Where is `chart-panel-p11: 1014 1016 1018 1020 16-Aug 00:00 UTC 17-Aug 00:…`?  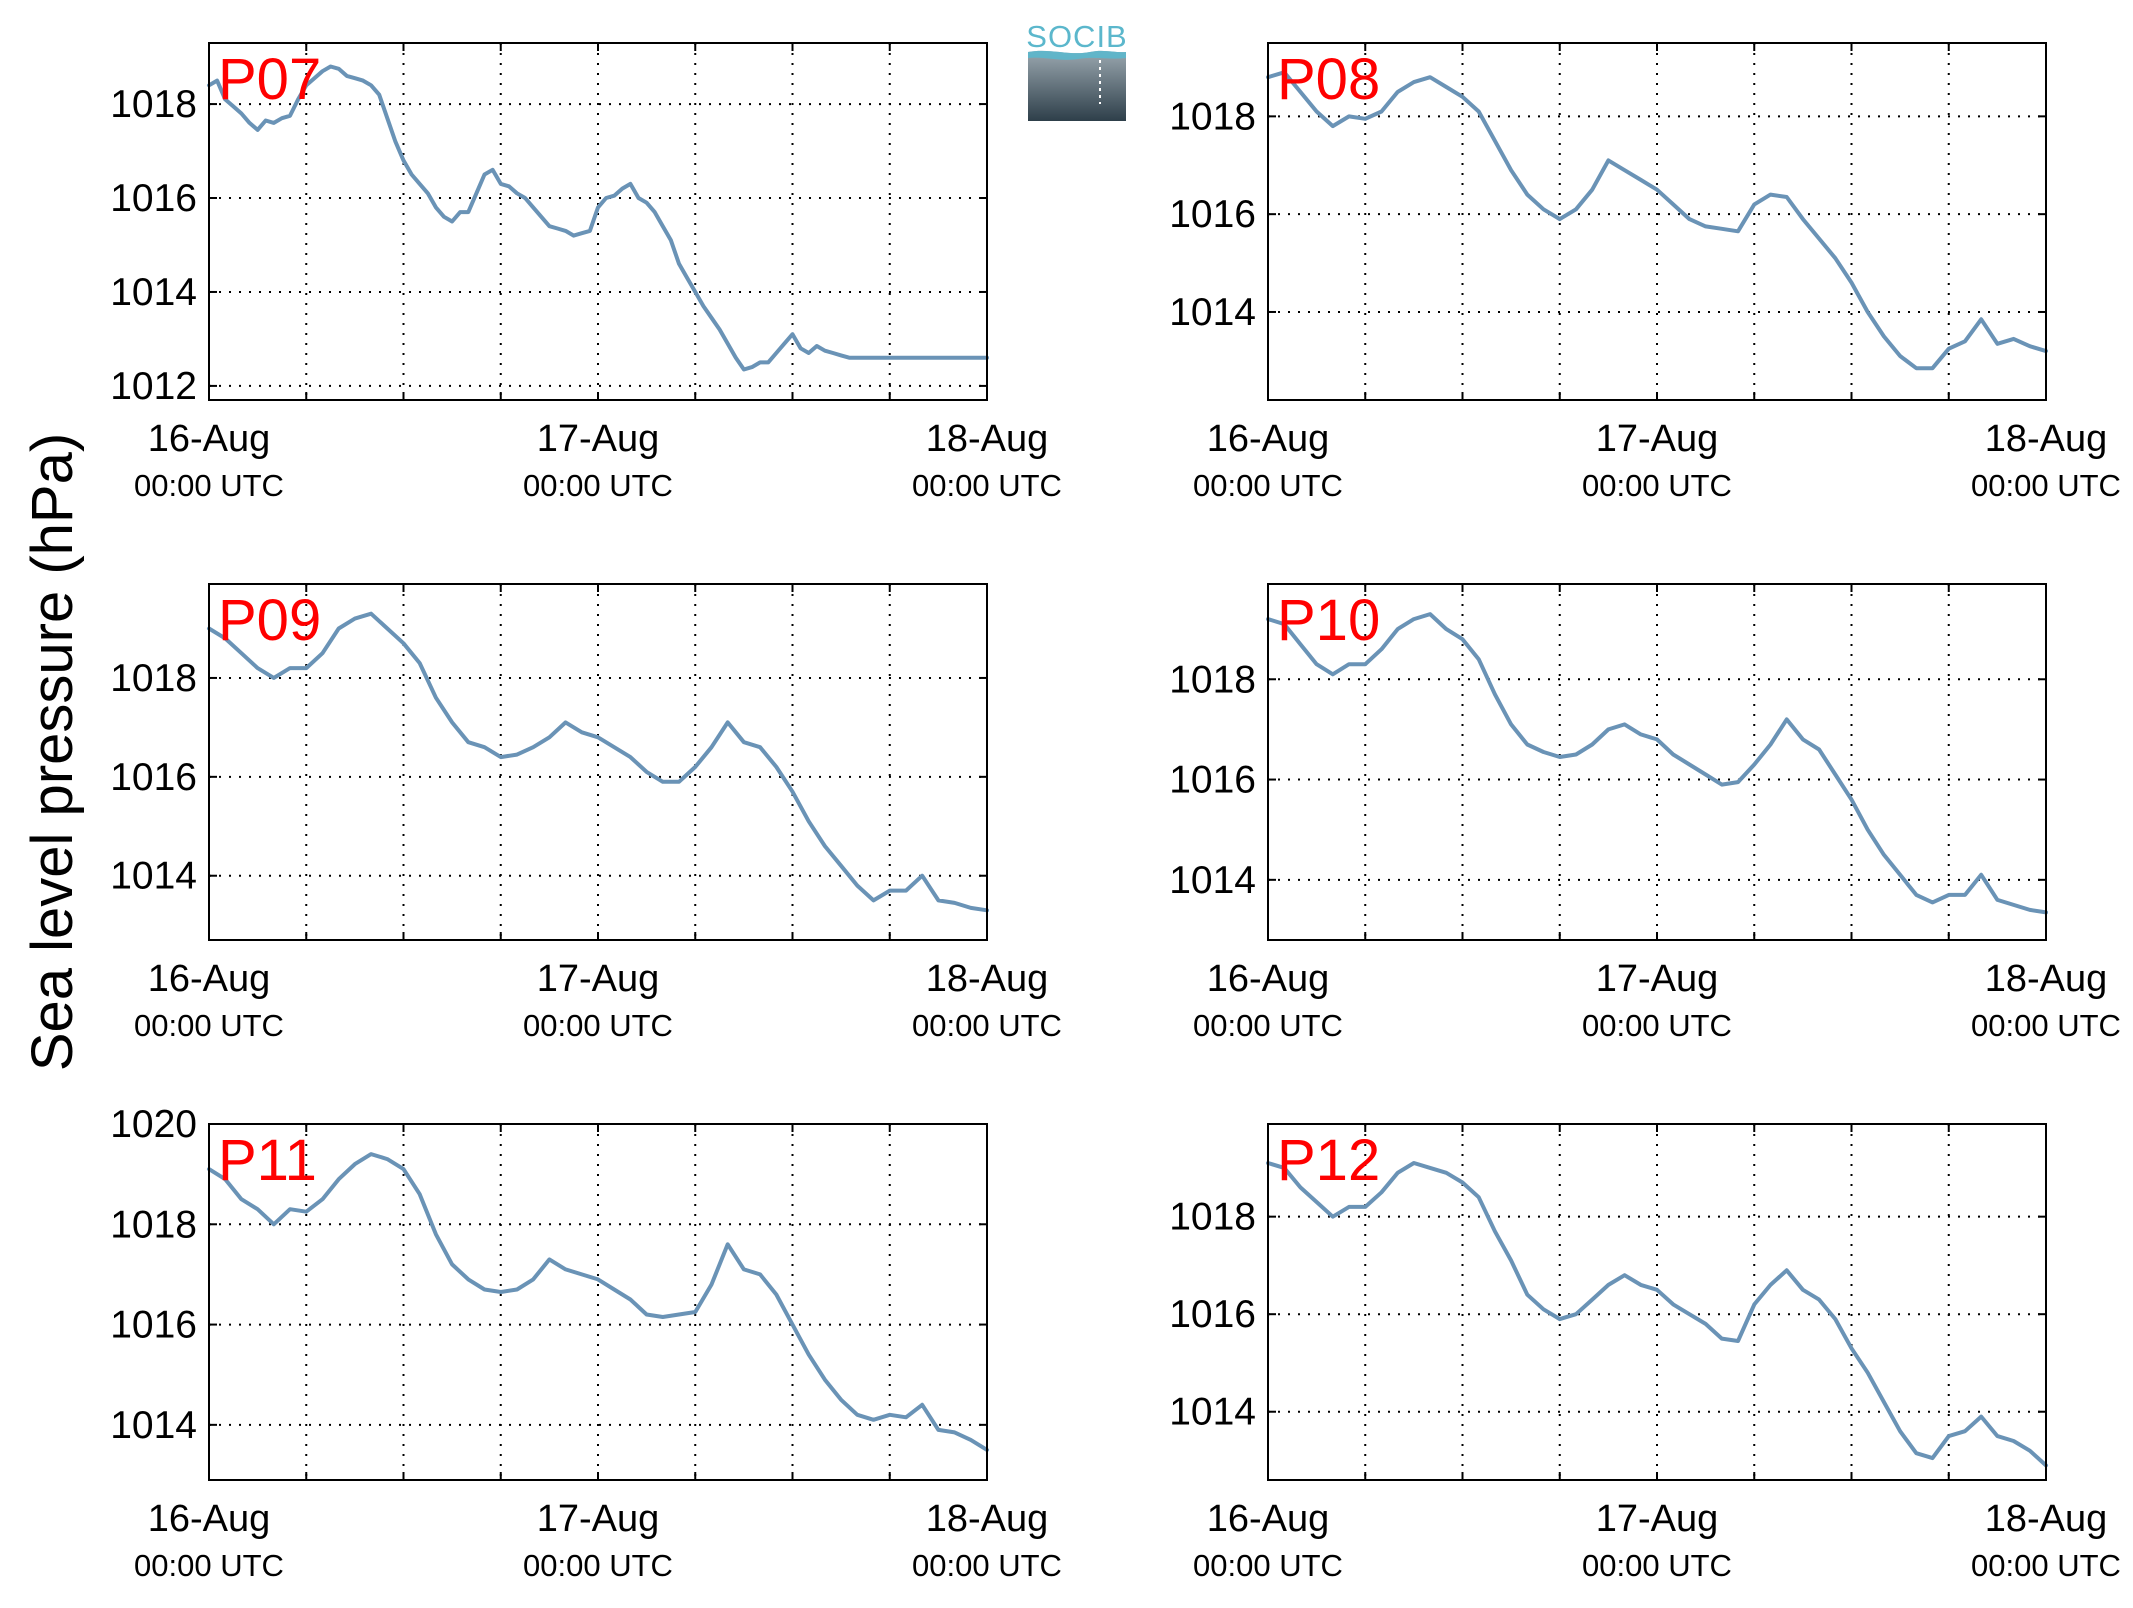
chart-panel-p11: 1014 1016 1018 1020 16-Aug 00:00 UTC 17-Aug 00:… is located at coordinates (586, 1343).